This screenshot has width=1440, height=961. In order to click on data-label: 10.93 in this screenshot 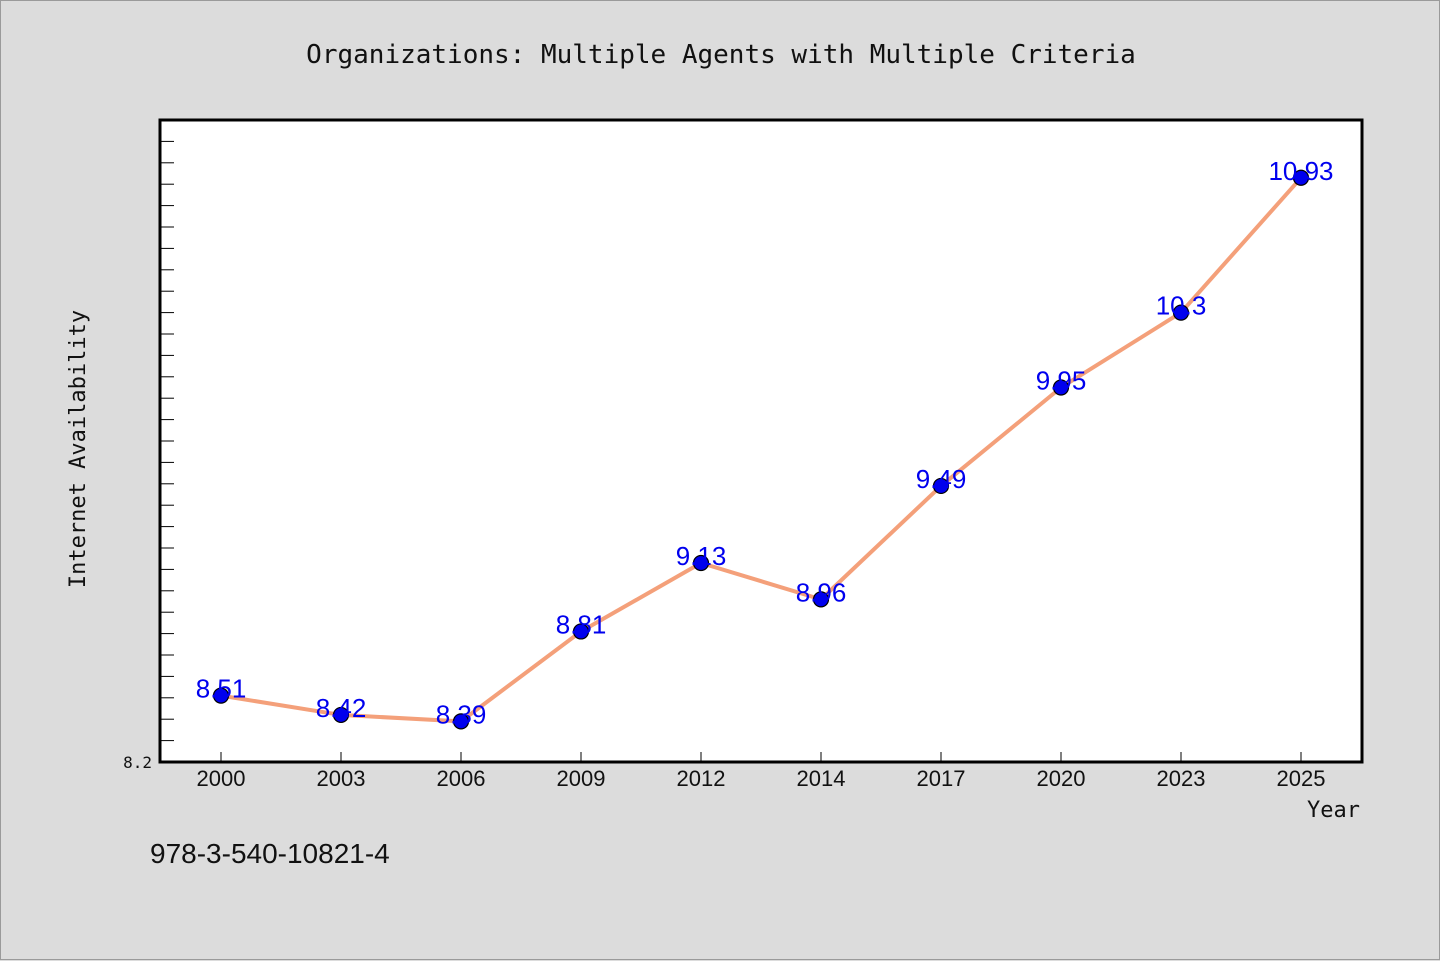, I will do `click(1300, 171)`.